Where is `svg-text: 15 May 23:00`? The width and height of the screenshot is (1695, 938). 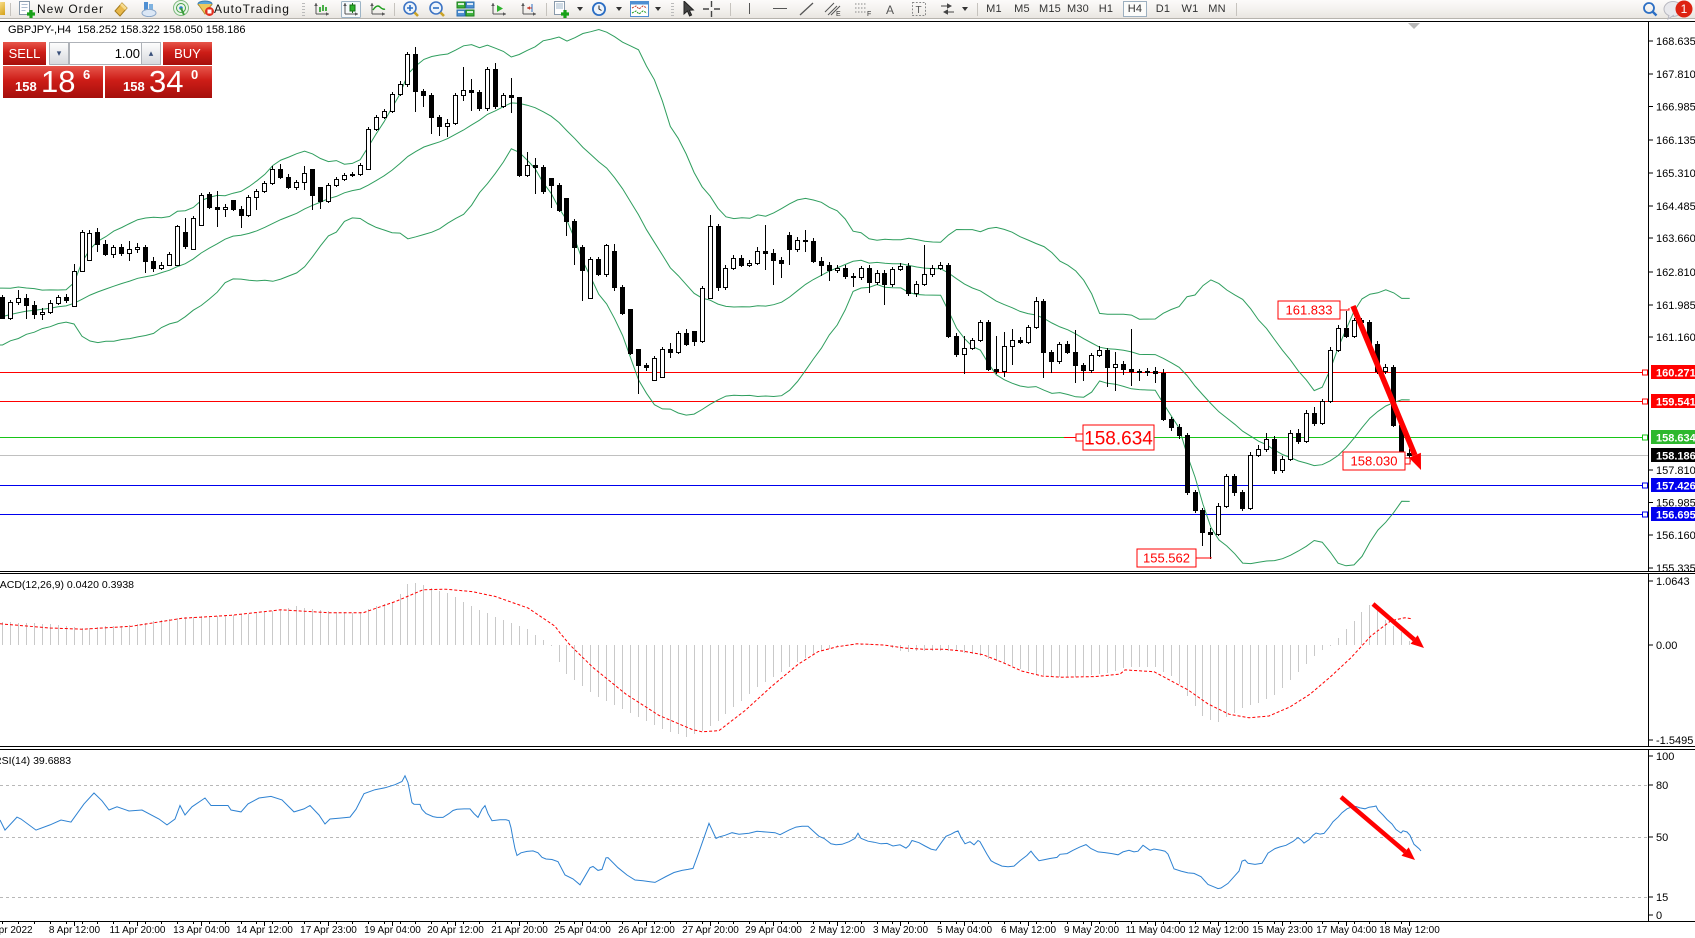
svg-text: 15 May 23:00 is located at coordinates (1282, 930).